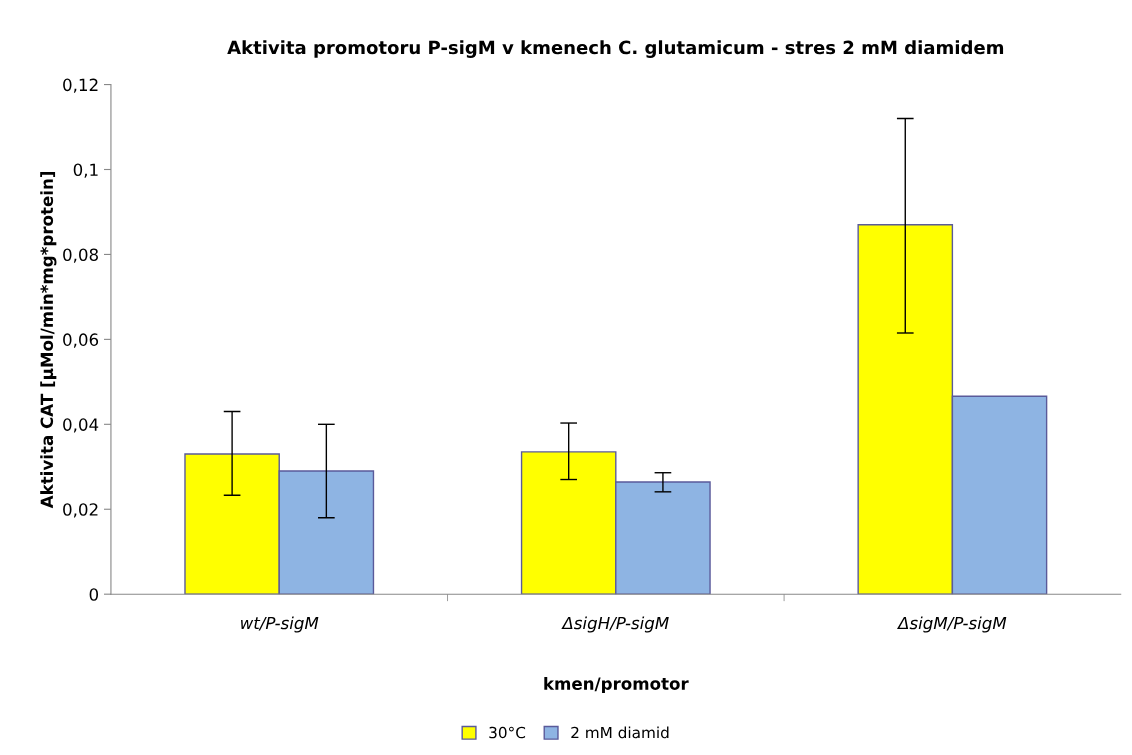 The width and height of the screenshot is (1132, 755). Describe the element at coordinates (616, 685) in the screenshot. I see `x-axis-title: kmen/promotor` at that location.